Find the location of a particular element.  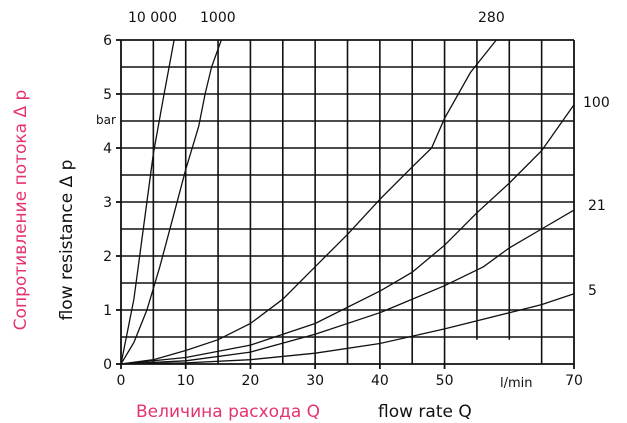

y-axis-unit: bar is located at coordinates (106, 120).